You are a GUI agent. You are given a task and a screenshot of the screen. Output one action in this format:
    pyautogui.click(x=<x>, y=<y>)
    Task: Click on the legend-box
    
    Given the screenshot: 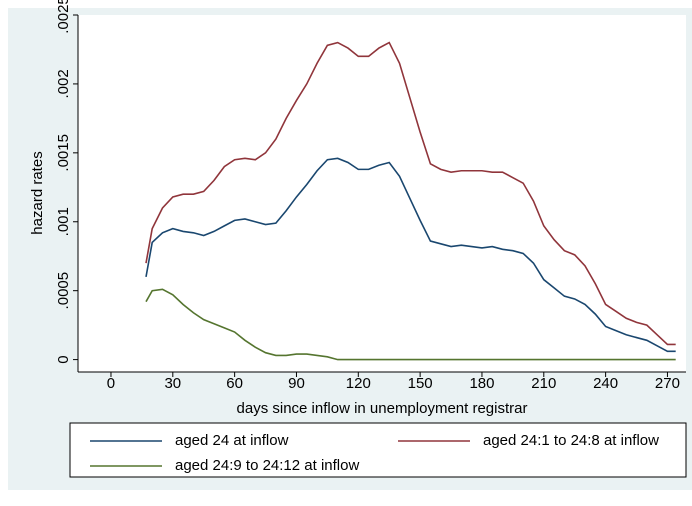 What is the action you would take?
    pyautogui.click(x=378, y=450)
    